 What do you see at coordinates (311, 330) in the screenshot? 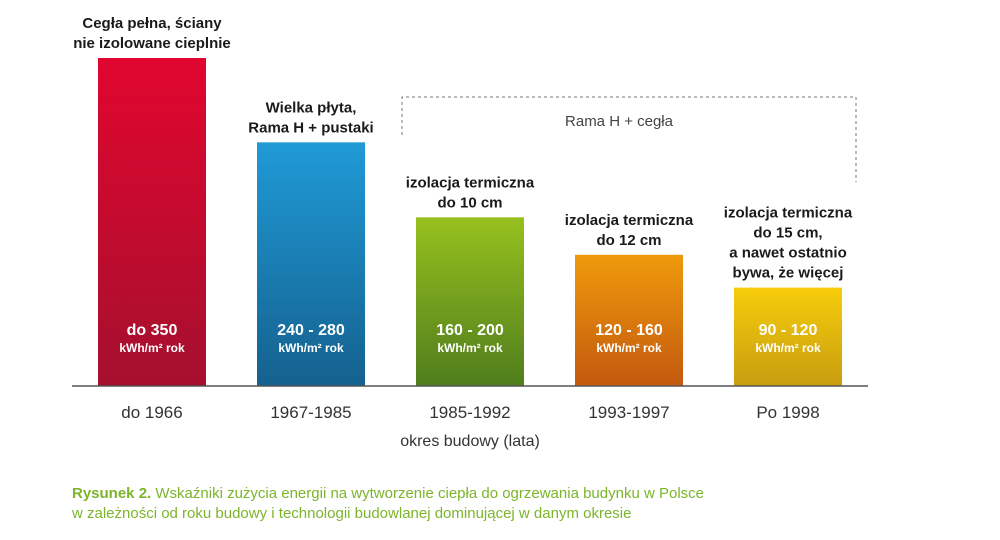
I see `bar-value-label: 240 - 280` at bounding box center [311, 330].